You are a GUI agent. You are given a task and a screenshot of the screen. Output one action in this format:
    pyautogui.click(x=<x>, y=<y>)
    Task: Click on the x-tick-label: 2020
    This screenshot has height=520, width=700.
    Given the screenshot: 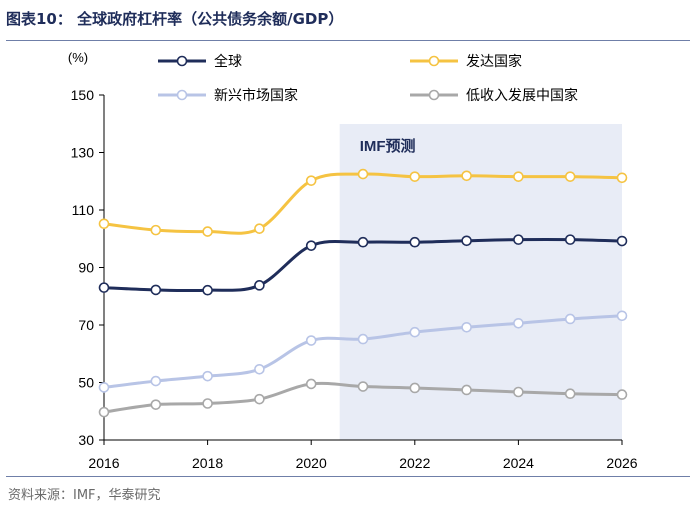 What is the action you would take?
    pyautogui.click(x=311, y=463)
    